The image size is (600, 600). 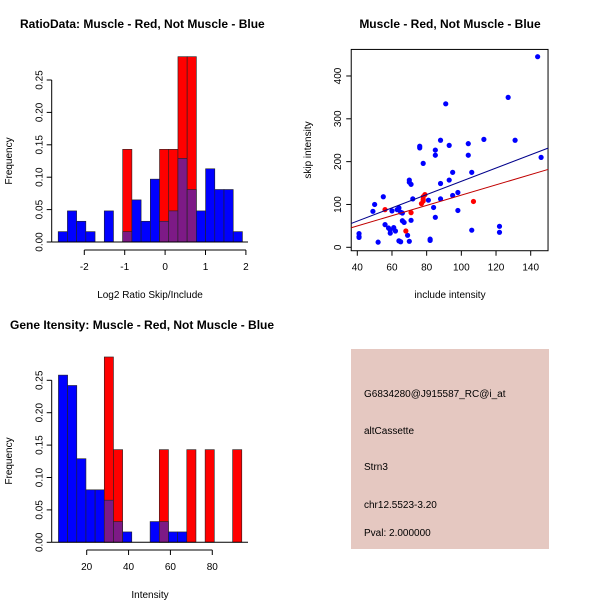 What do you see at coordinates (246, 267) in the screenshot?
I see `x-tick-label: 2` at bounding box center [246, 267].